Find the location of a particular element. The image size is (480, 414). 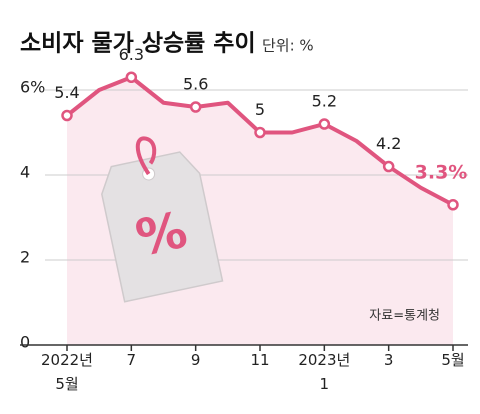

x-tick-label: 5월 is located at coordinates (453, 360).